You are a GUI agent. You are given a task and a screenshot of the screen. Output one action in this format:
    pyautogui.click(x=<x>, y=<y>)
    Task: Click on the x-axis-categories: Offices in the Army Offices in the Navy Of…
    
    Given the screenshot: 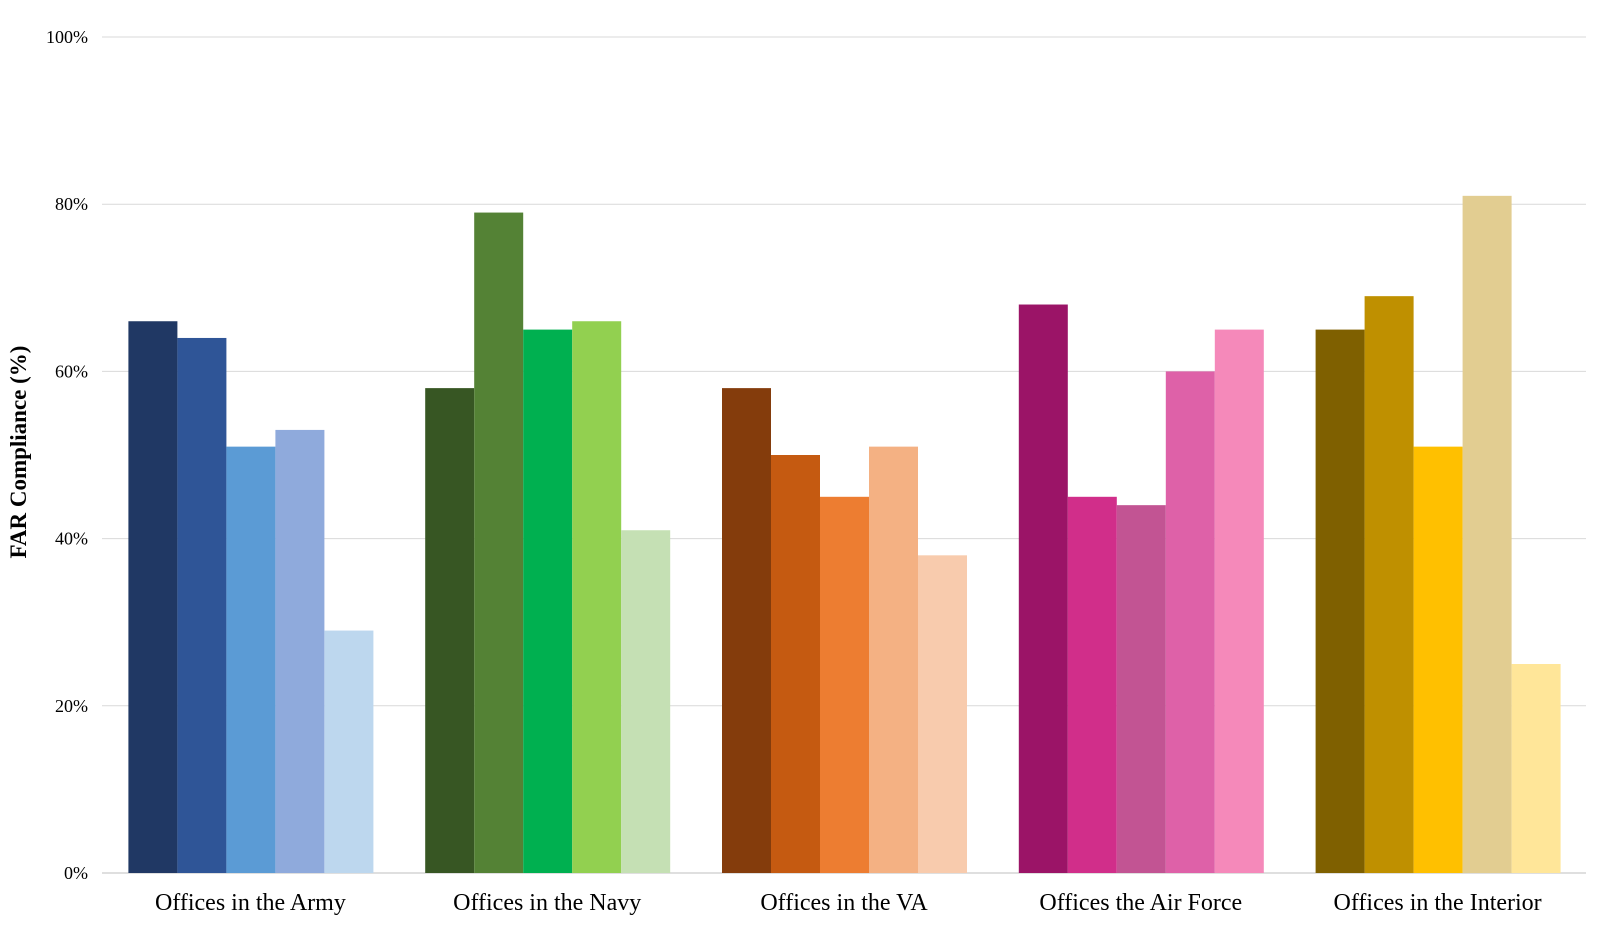 What is the action you would take?
    pyautogui.click(x=848, y=903)
    